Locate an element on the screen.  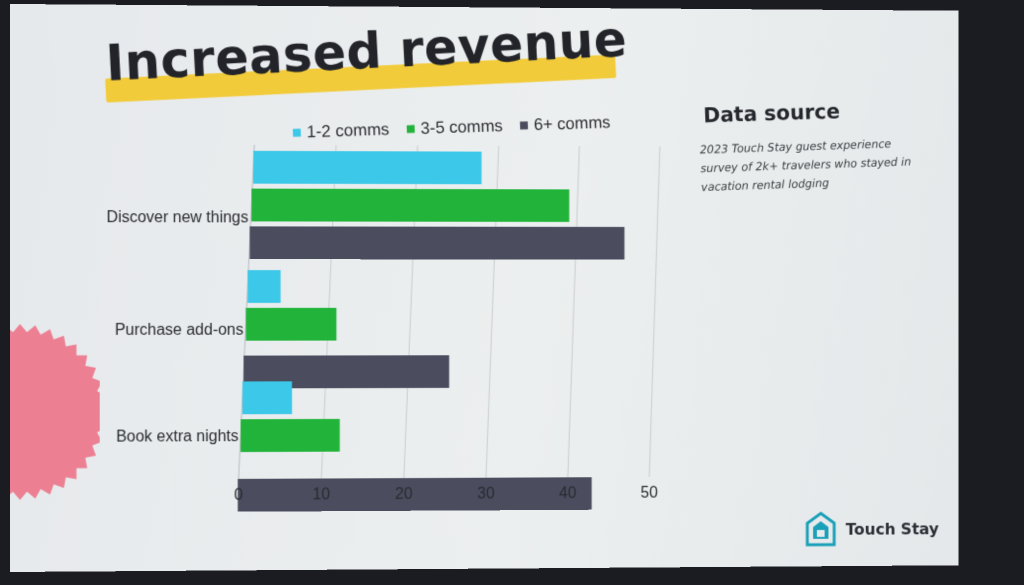
house-logo-icon is located at coordinates (820, 528).